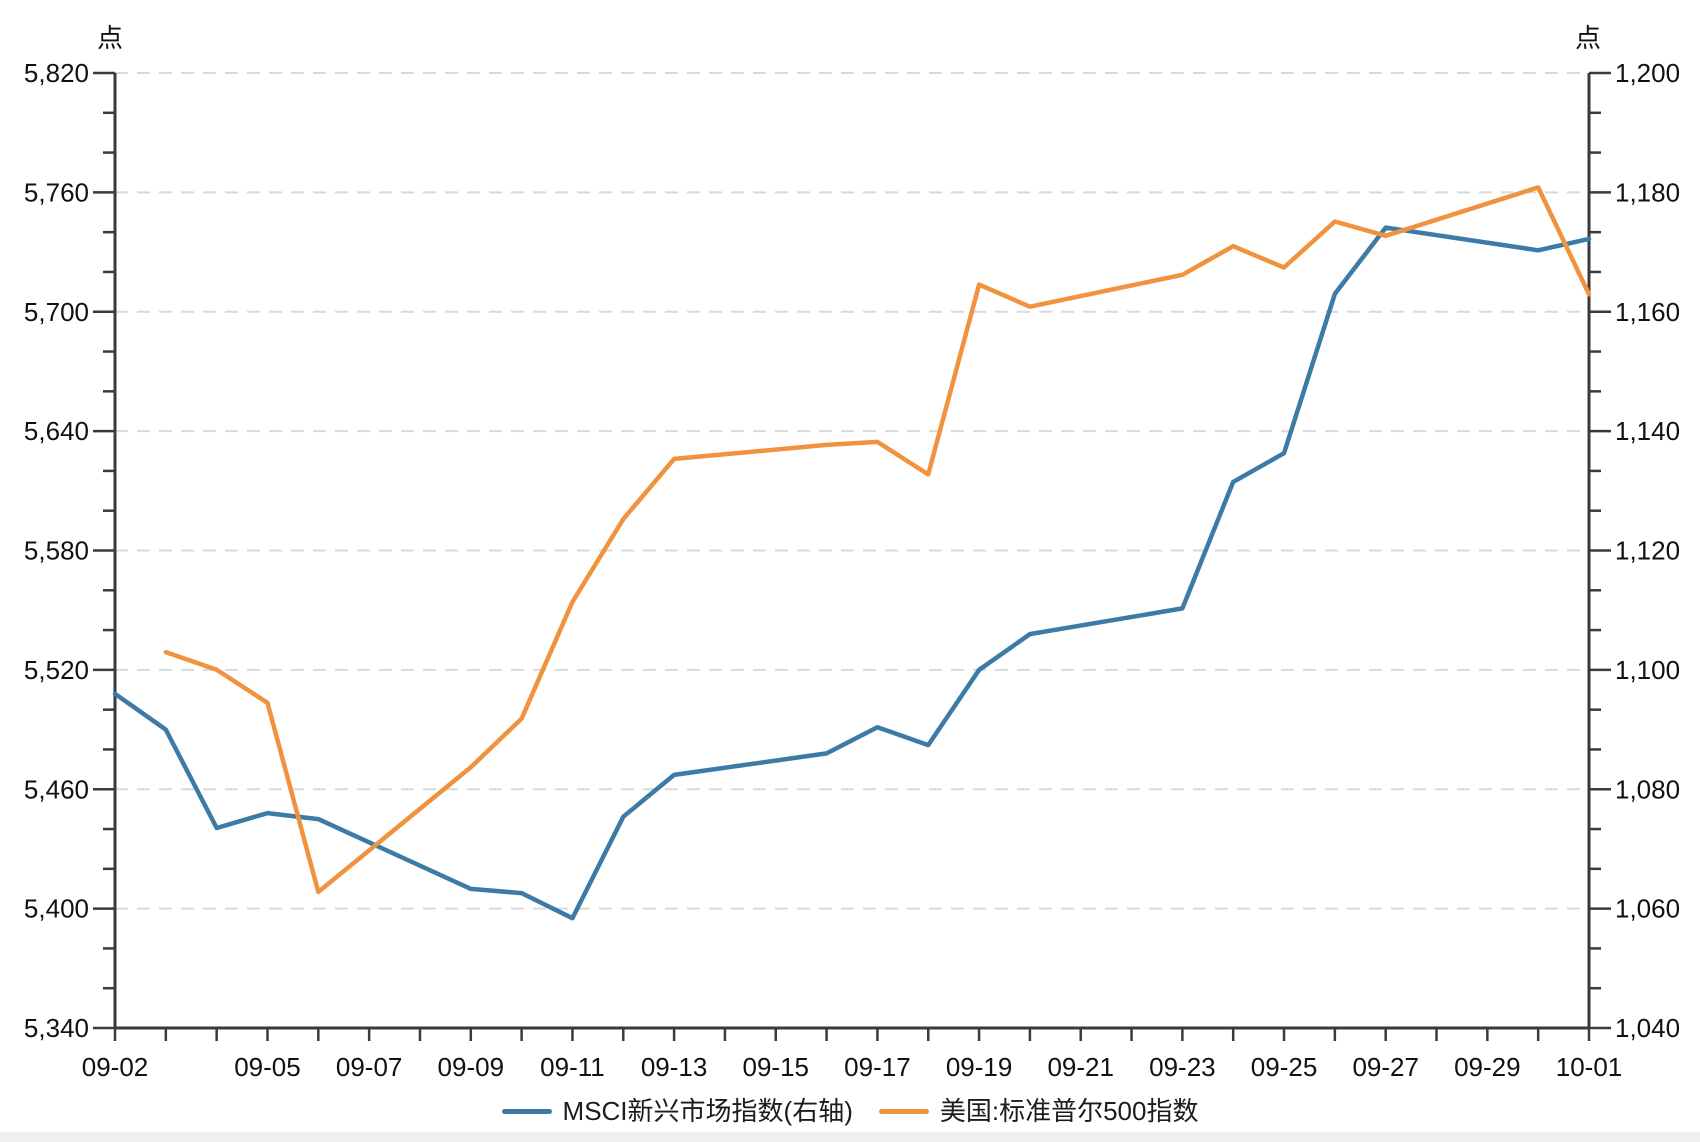 The width and height of the screenshot is (1700, 1142). I want to click on legend-item-sp500: 美国:标准普尔500指数, so click(1038, 1111).